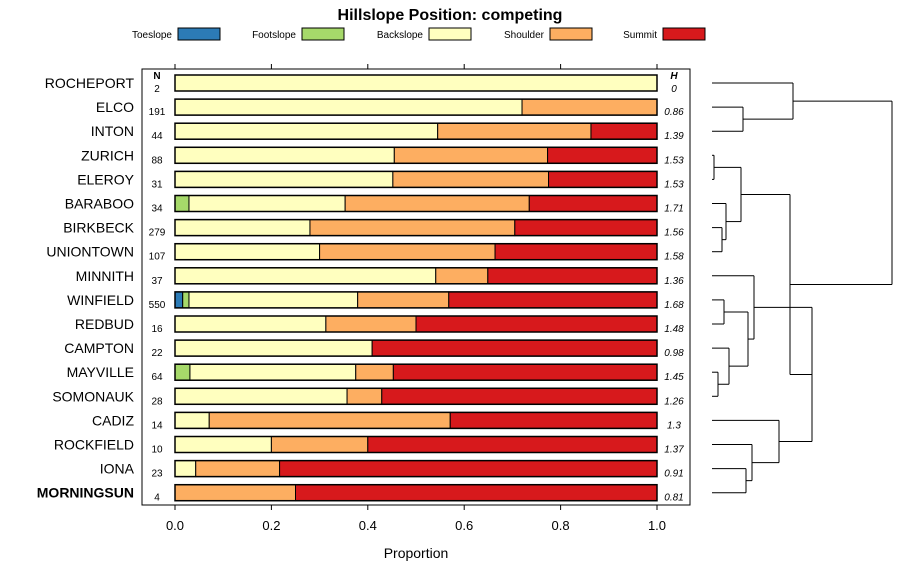 The width and height of the screenshot is (900, 580). What do you see at coordinates (157, 112) in the screenshot?
I see `n-count: 191` at bounding box center [157, 112].